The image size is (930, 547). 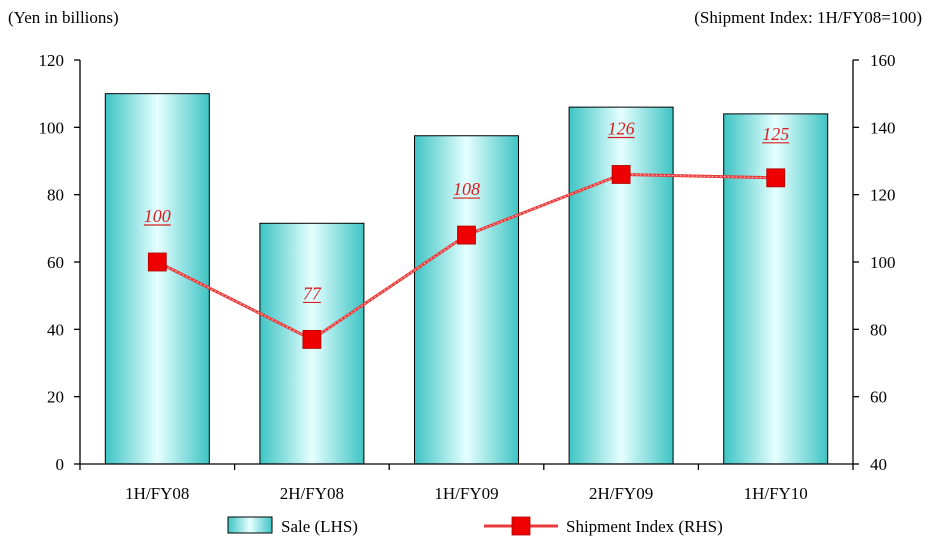 I want to click on right-tick-label: 60, so click(x=878, y=397).